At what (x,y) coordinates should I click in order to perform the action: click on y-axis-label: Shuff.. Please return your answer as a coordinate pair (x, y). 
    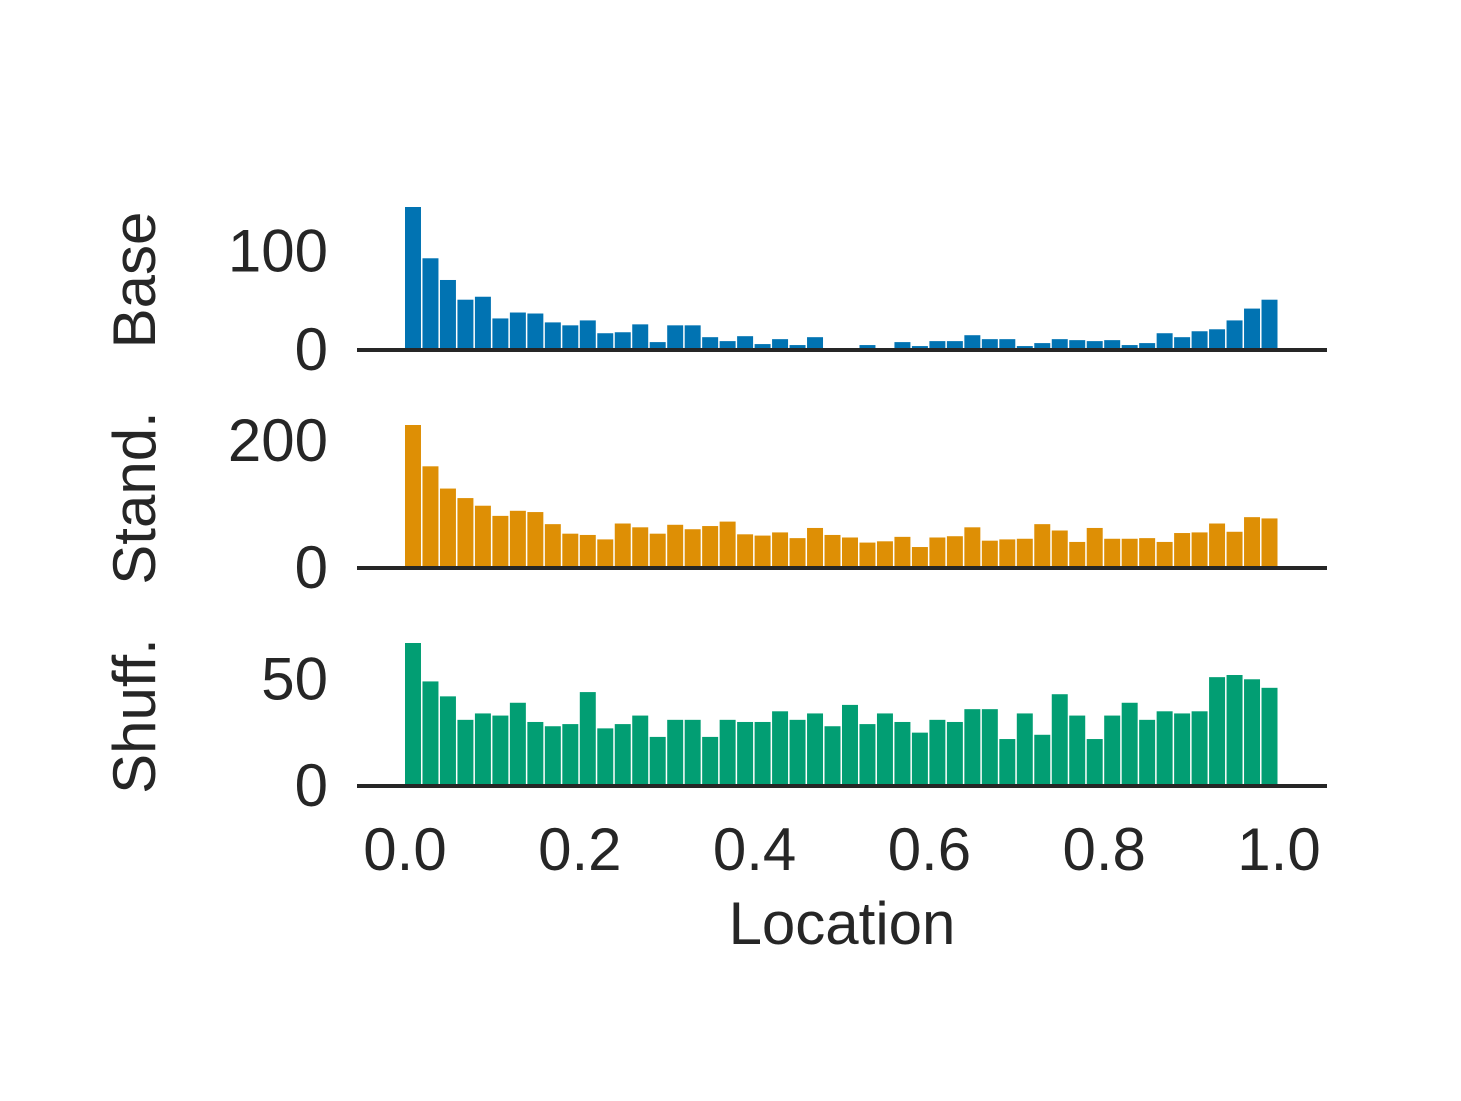
    Looking at the image, I should click on (134, 716).